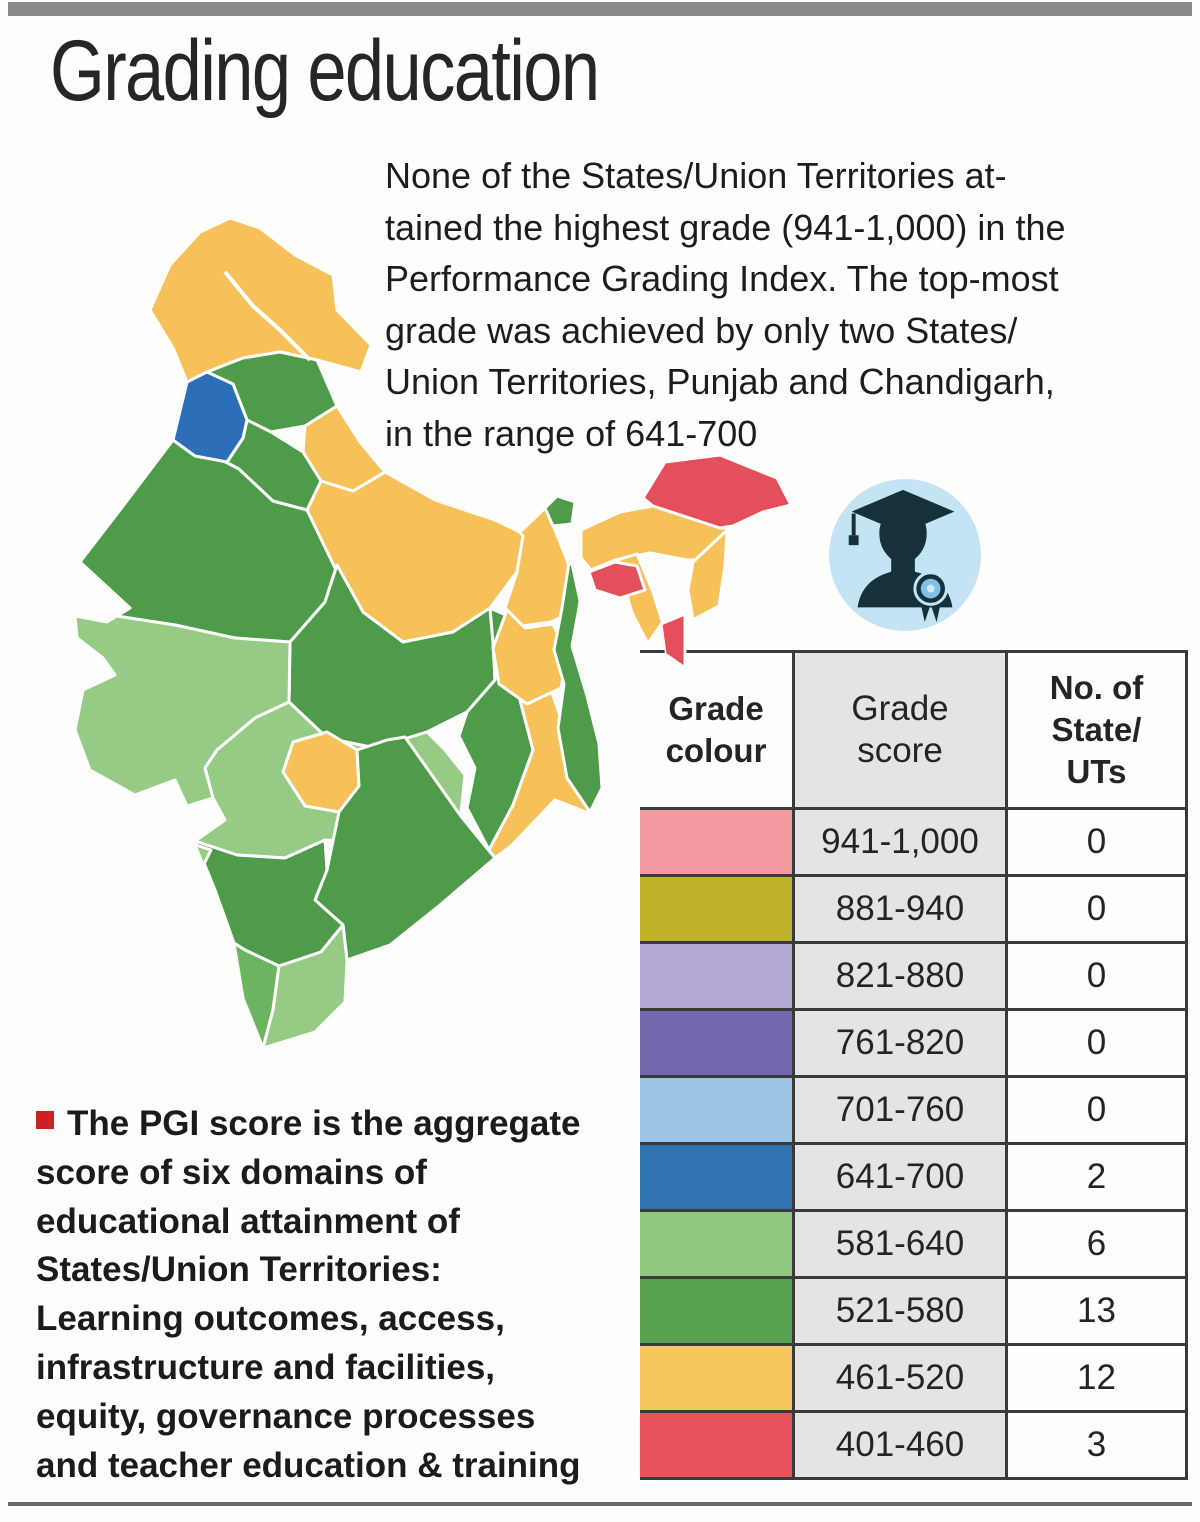 The height and width of the screenshot is (1522, 1200). What do you see at coordinates (901, 843) in the screenshot?
I see `grade-score-cell: 941-1,000` at bounding box center [901, 843].